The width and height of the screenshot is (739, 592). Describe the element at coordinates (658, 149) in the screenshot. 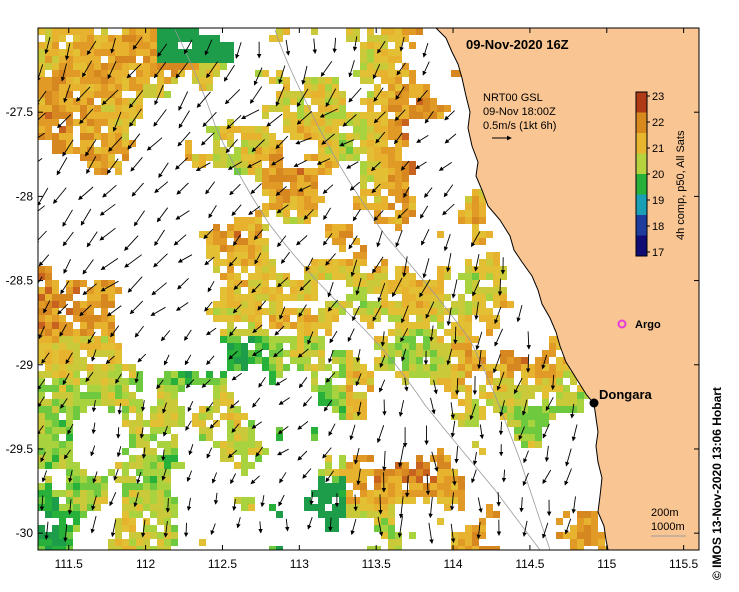

I see `colorbar-tick-label: 21` at that location.